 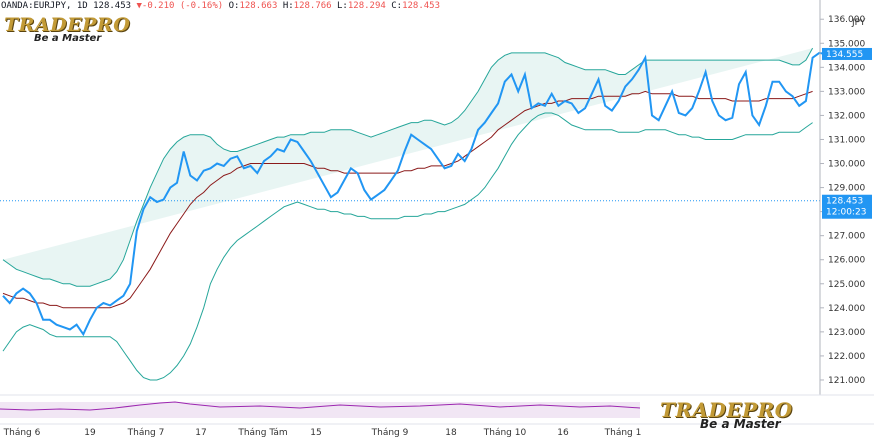 I want to click on price-tick-label: 135.000, so click(x=846, y=44).